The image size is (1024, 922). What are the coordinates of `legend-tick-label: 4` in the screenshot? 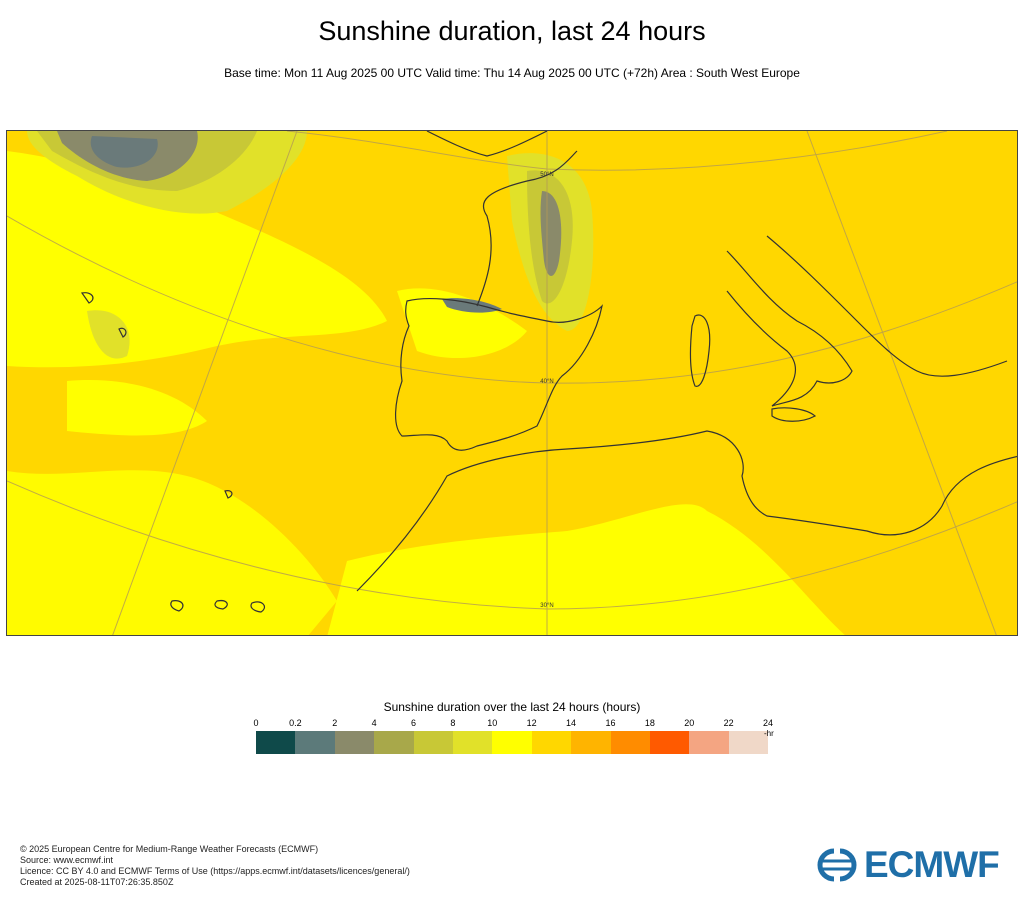 It's located at (374, 723).